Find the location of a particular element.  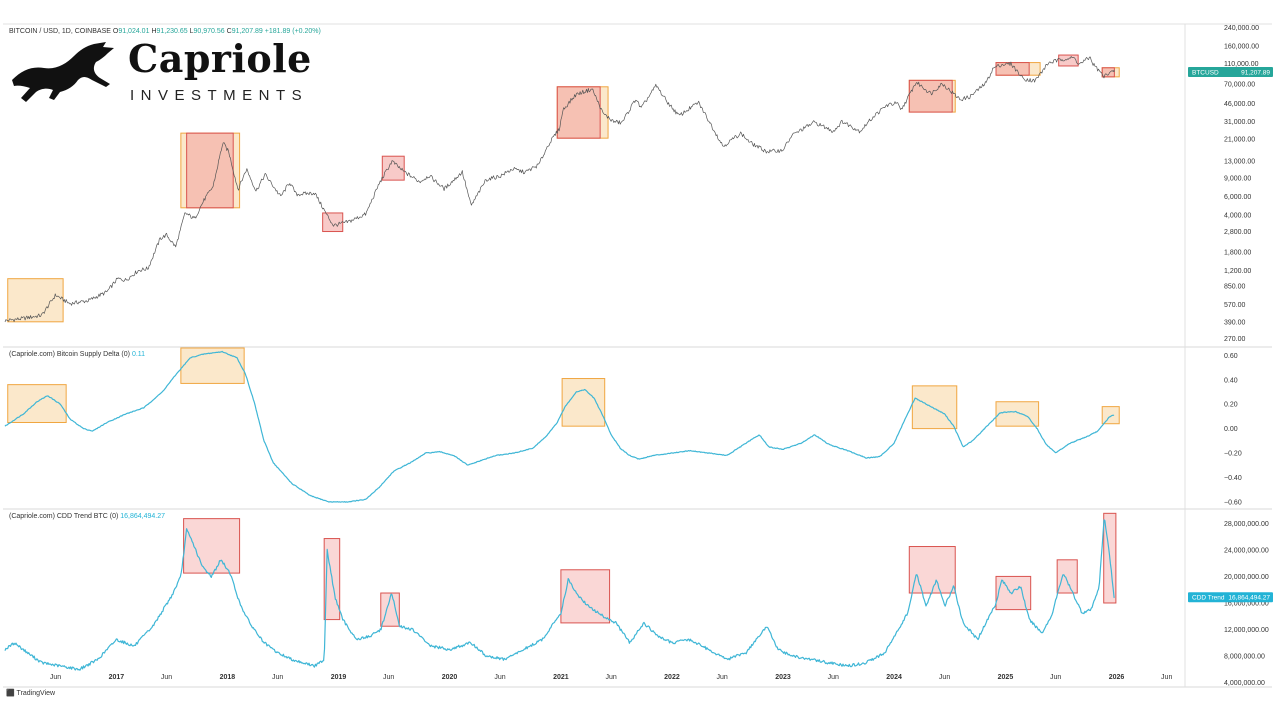

tradingview-icon: ⬛ is located at coordinates (10, 693).